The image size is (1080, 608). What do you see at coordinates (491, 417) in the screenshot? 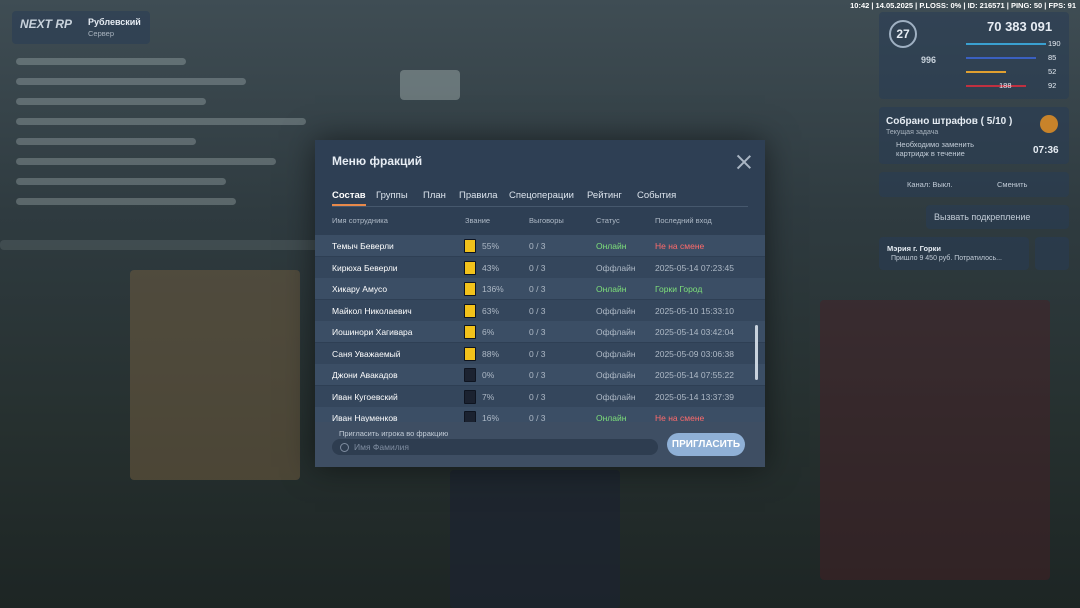
I see `rank-progress: 16%` at bounding box center [491, 417].